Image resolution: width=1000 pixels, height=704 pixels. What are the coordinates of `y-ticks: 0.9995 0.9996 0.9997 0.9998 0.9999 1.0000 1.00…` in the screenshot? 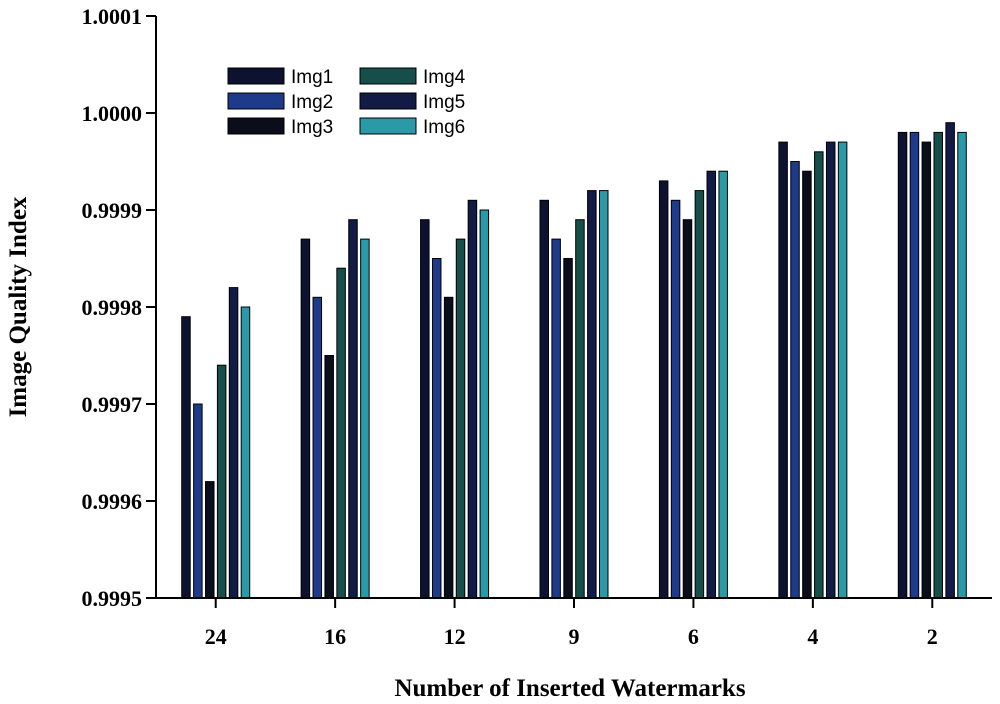 It's located at (119, 307).